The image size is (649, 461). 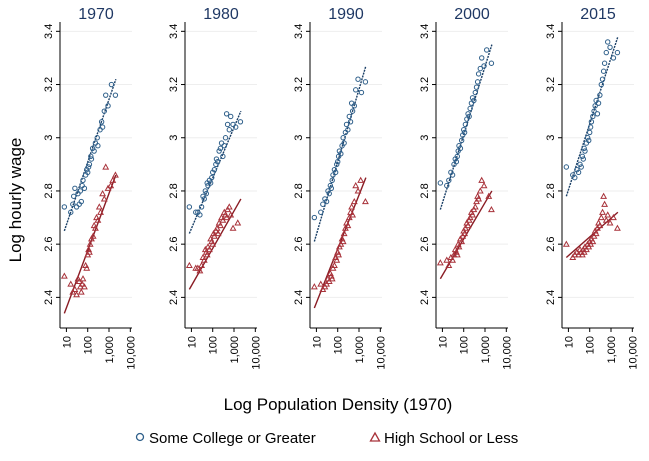 What do you see at coordinates (451, 438) in the screenshot?
I see `legend-hs-label: High School or Less` at bounding box center [451, 438].